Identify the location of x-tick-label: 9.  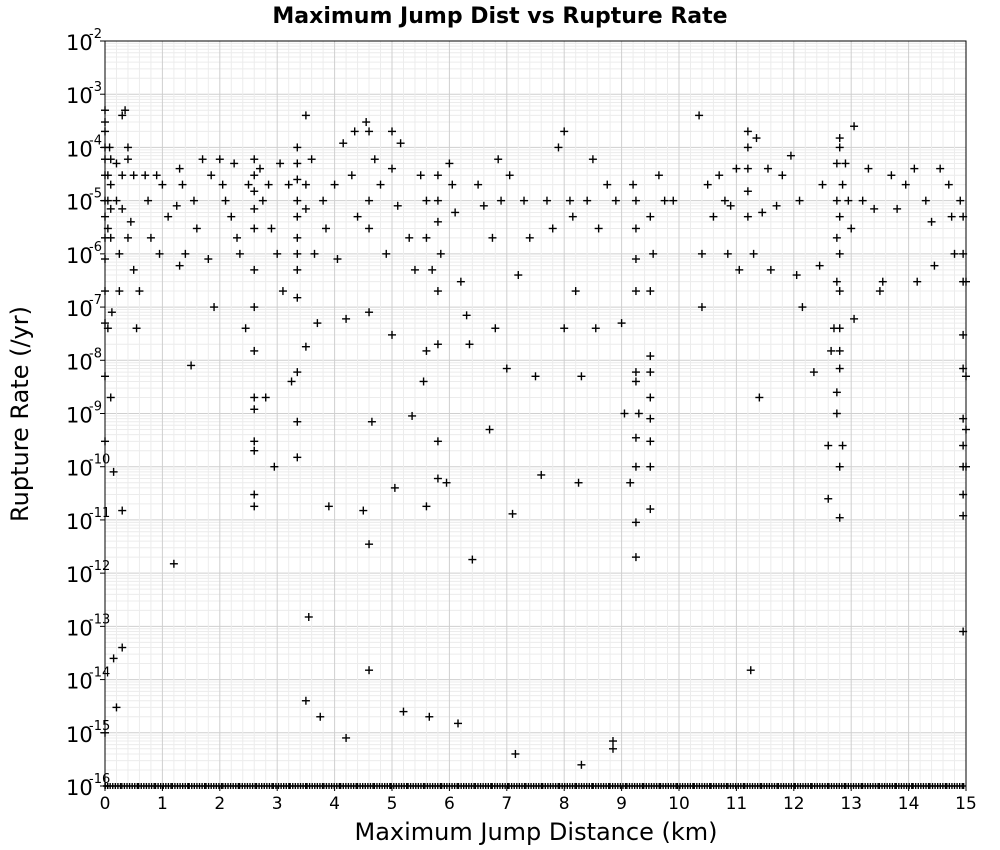
(621, 804).